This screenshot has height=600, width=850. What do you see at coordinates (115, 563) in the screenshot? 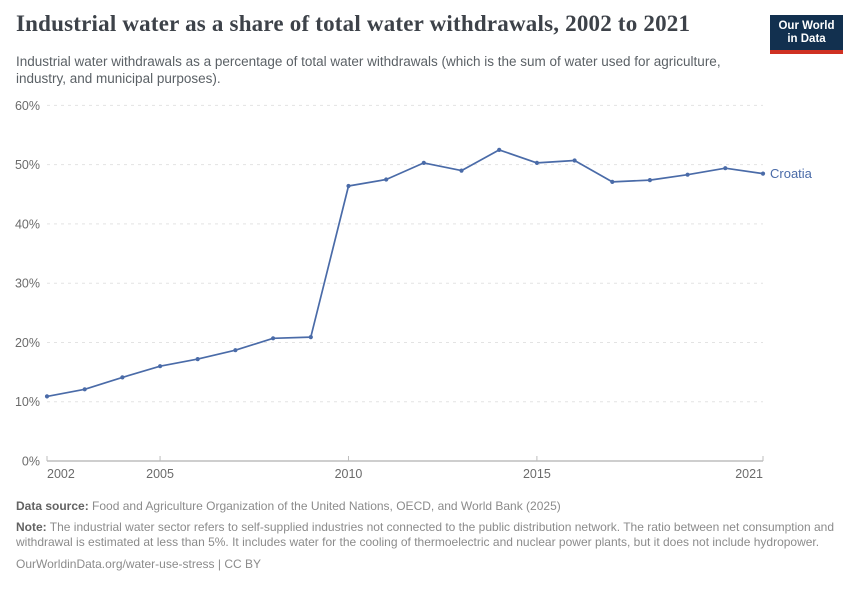
I see `citation-url: OurWorldinData.org/water-use-stress` at bounding box center [115, 563].